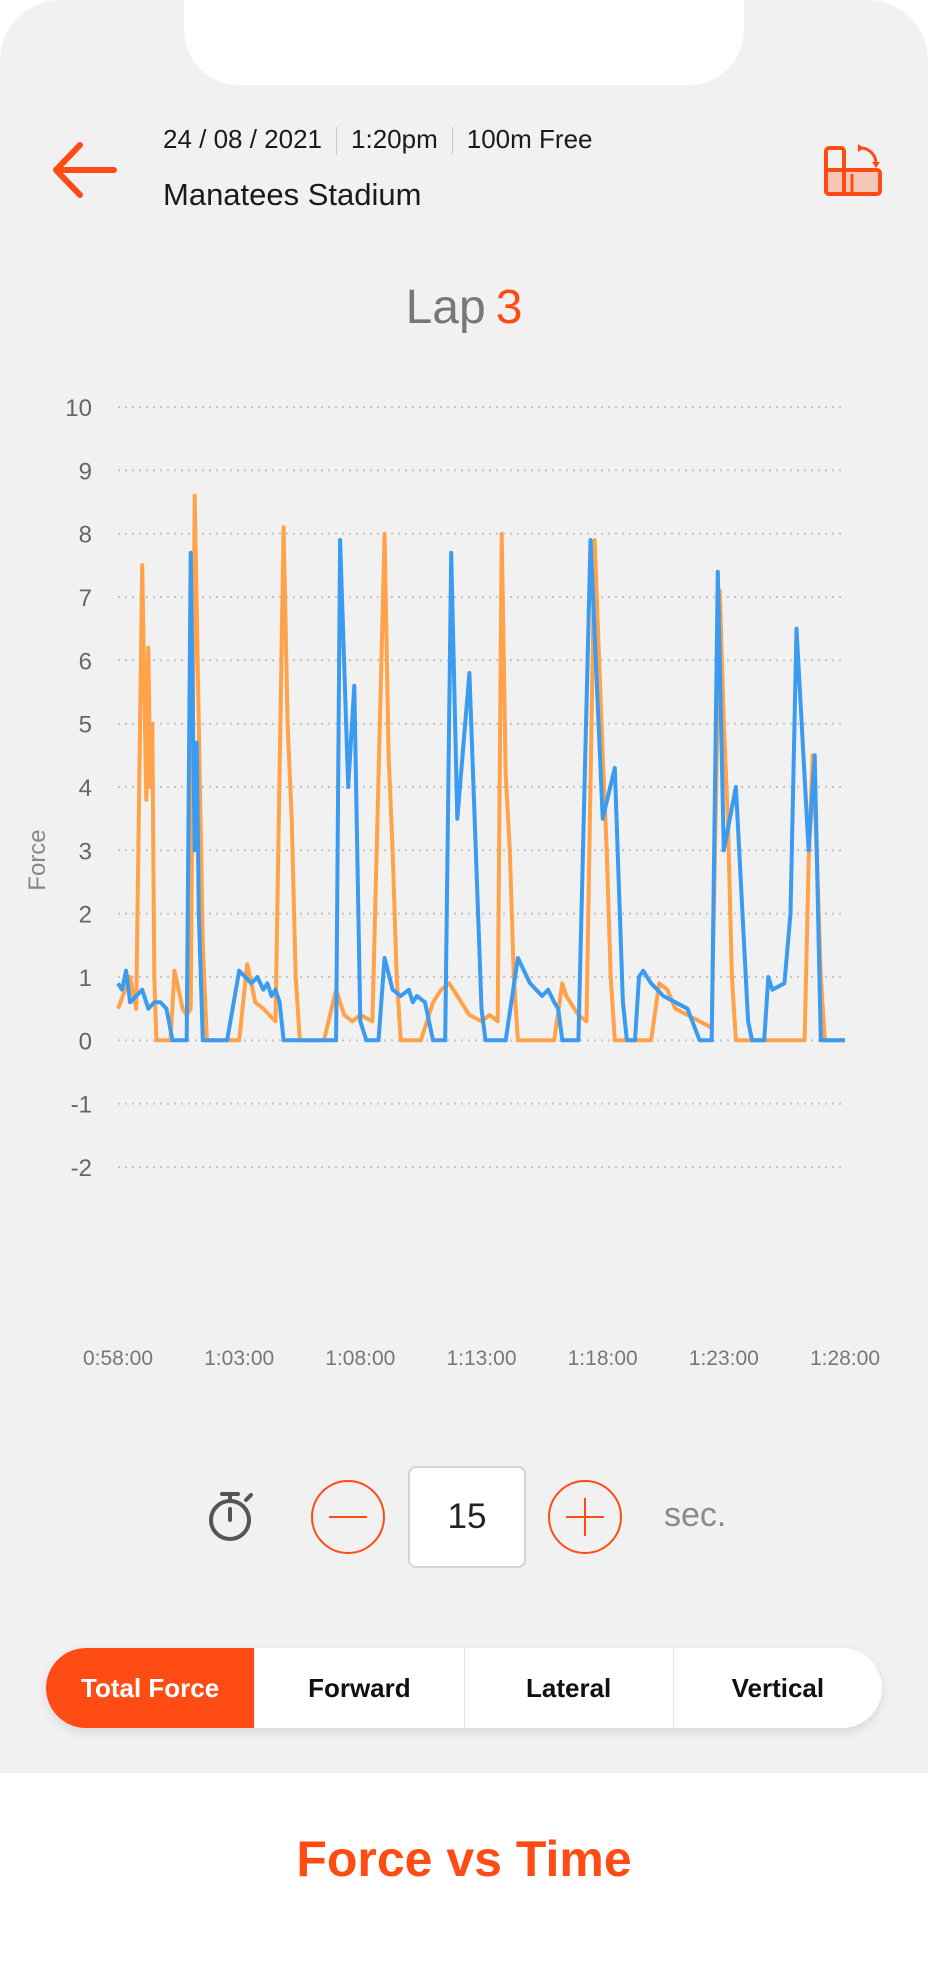 Image resolution: width=928 pixels, height=1980 pixels. I want to click on rotate-screen-button, so click(853, 170).